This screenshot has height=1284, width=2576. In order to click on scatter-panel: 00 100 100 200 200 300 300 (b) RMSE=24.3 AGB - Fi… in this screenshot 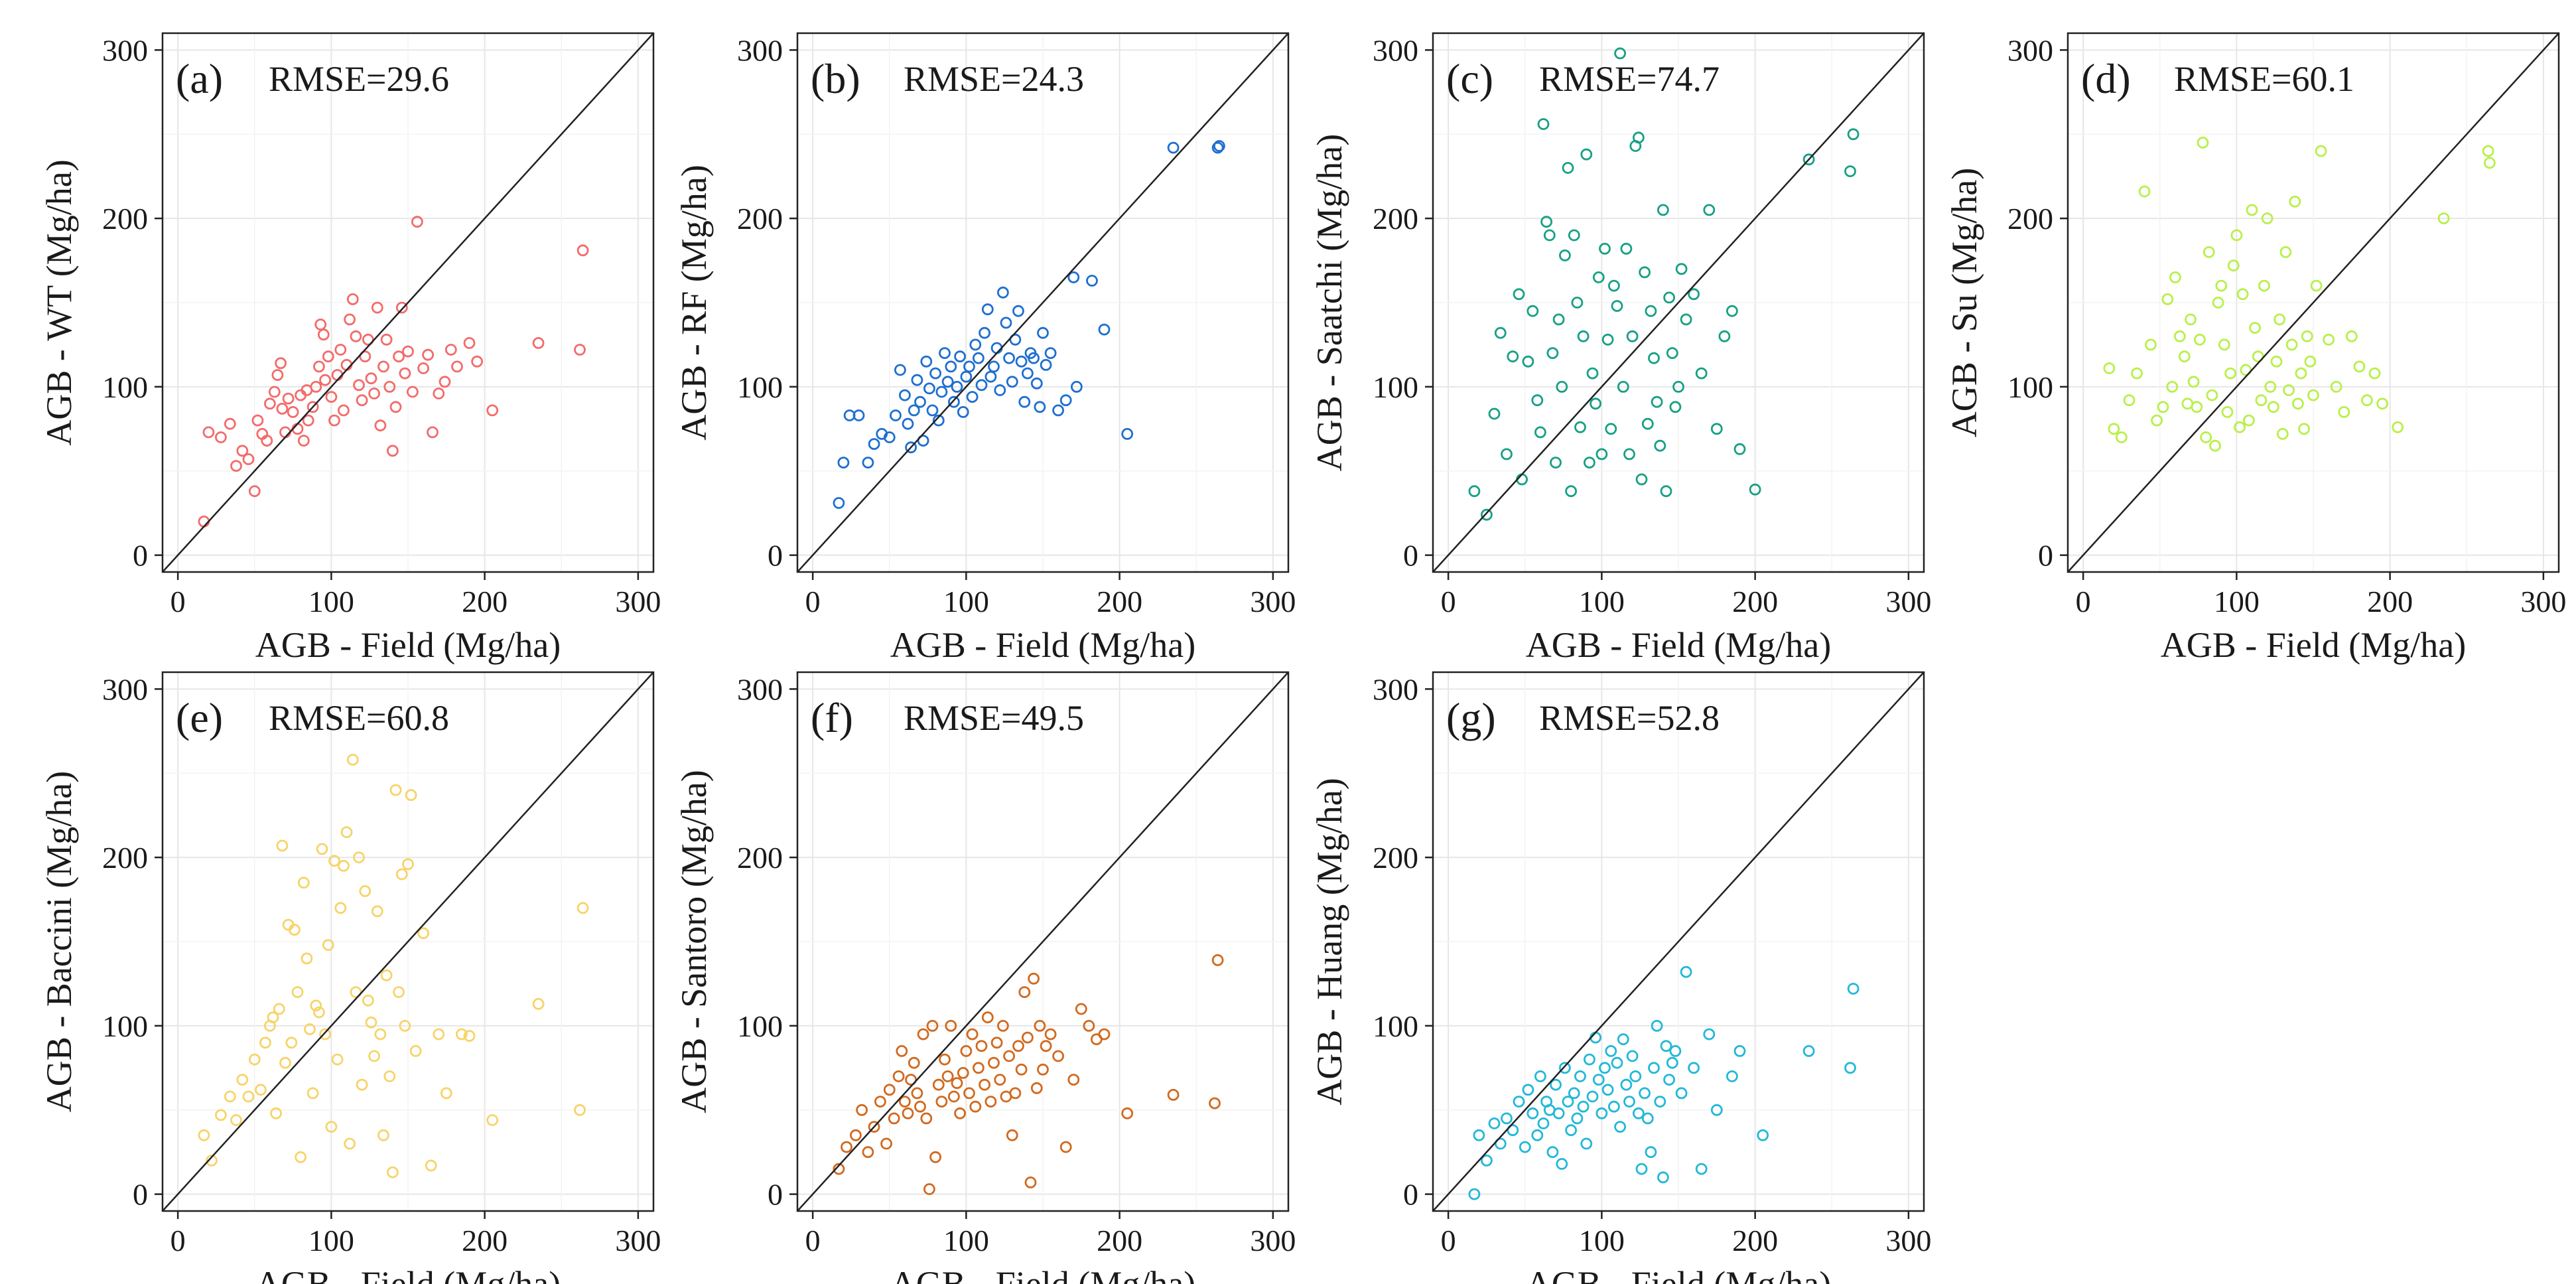, I will do `click(985, 348)`.